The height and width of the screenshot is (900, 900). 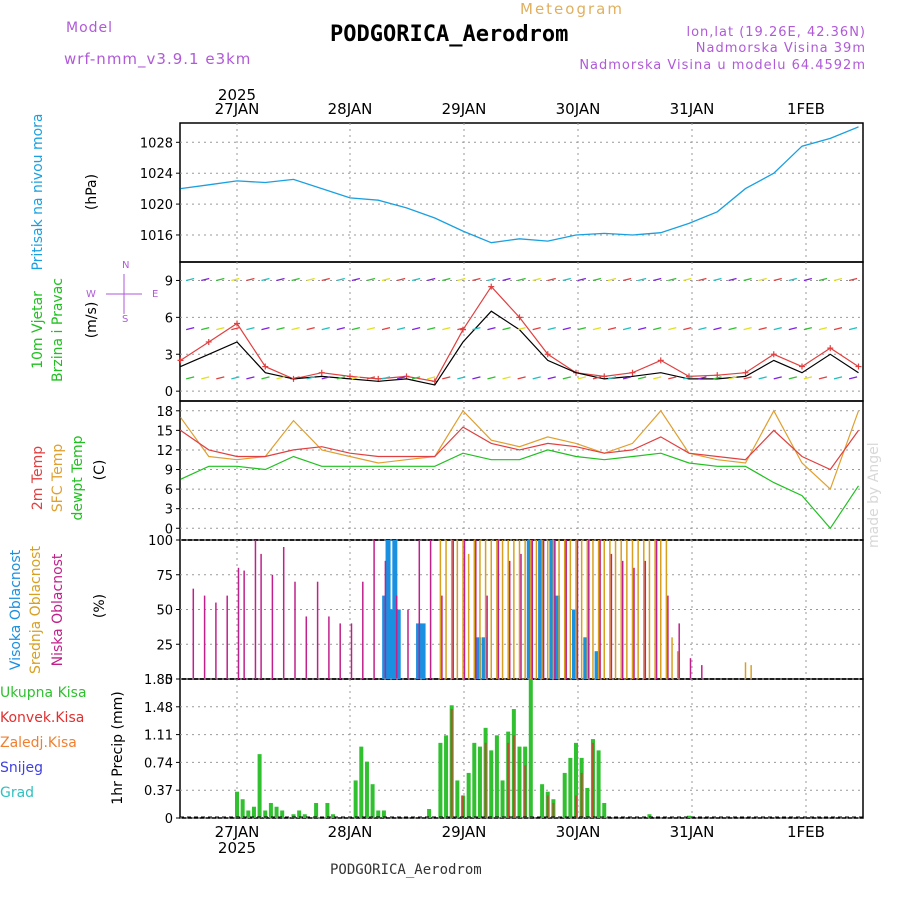 What do you see at coordinates (169, 490) in the screenshot?
I see `ytick-label: 6` at bounding box center [169, 490].